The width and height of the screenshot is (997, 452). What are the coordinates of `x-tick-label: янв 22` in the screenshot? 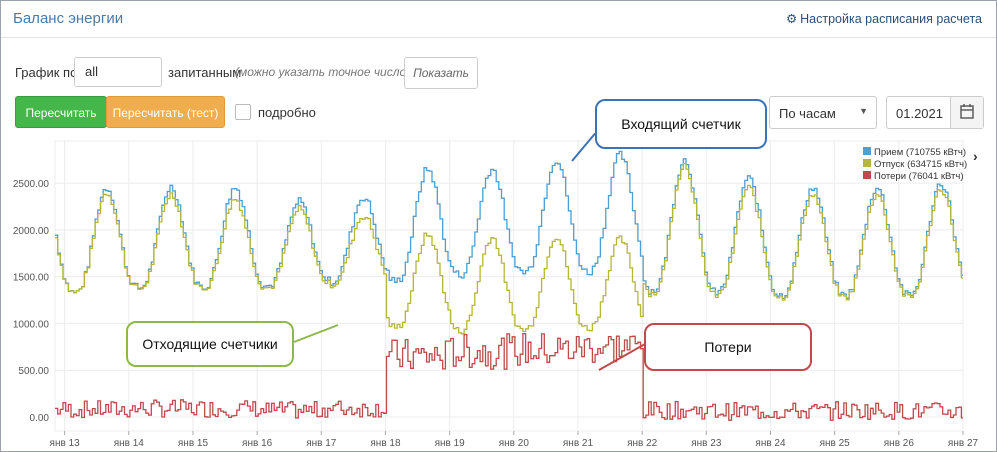 It's located at (642, 443).